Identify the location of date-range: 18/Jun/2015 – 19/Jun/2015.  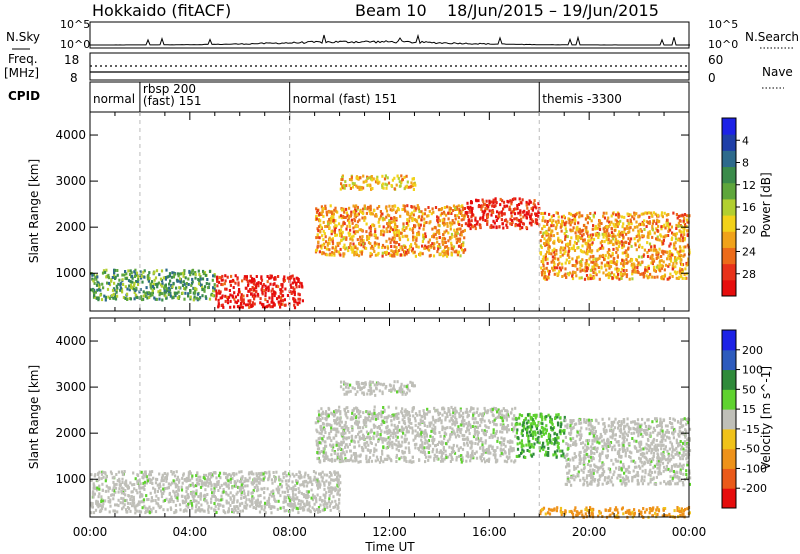
(553, 10).